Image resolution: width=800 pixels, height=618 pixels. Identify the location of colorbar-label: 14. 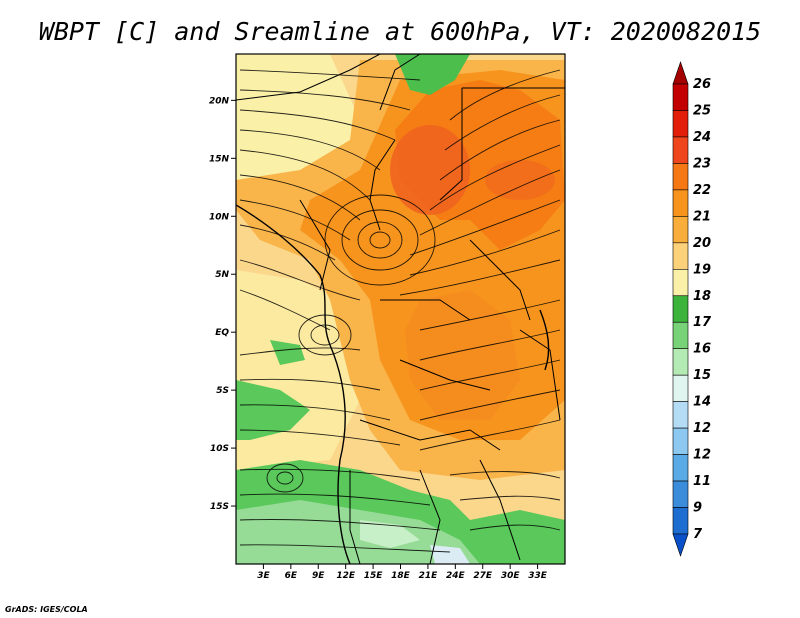
(702, 402).